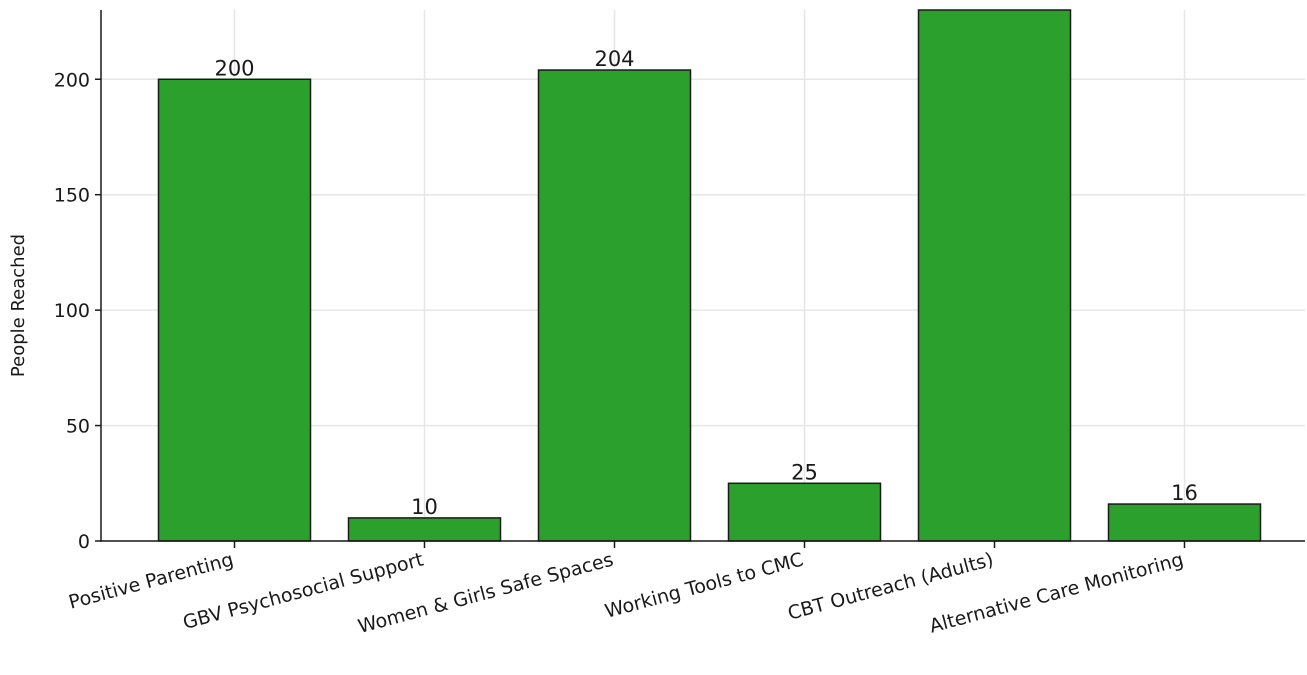  What do you see at coordinates (84, 542) in the screenshot?
I see `y-tick-label: 0` at bounding box center [84, 542].